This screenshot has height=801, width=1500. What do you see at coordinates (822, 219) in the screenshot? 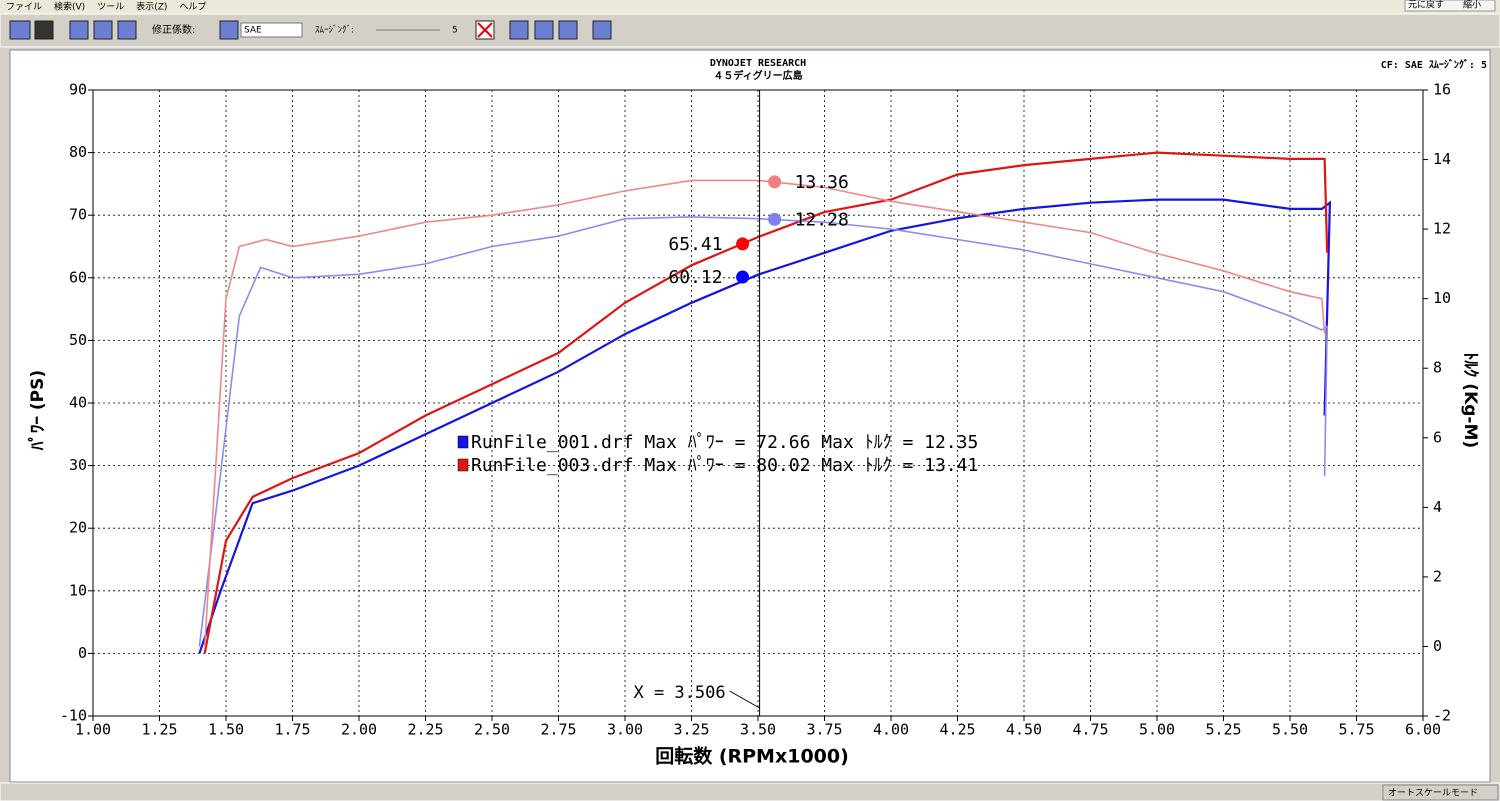
I see `cursor-value: 12.28` at bounding box center [822, 219].